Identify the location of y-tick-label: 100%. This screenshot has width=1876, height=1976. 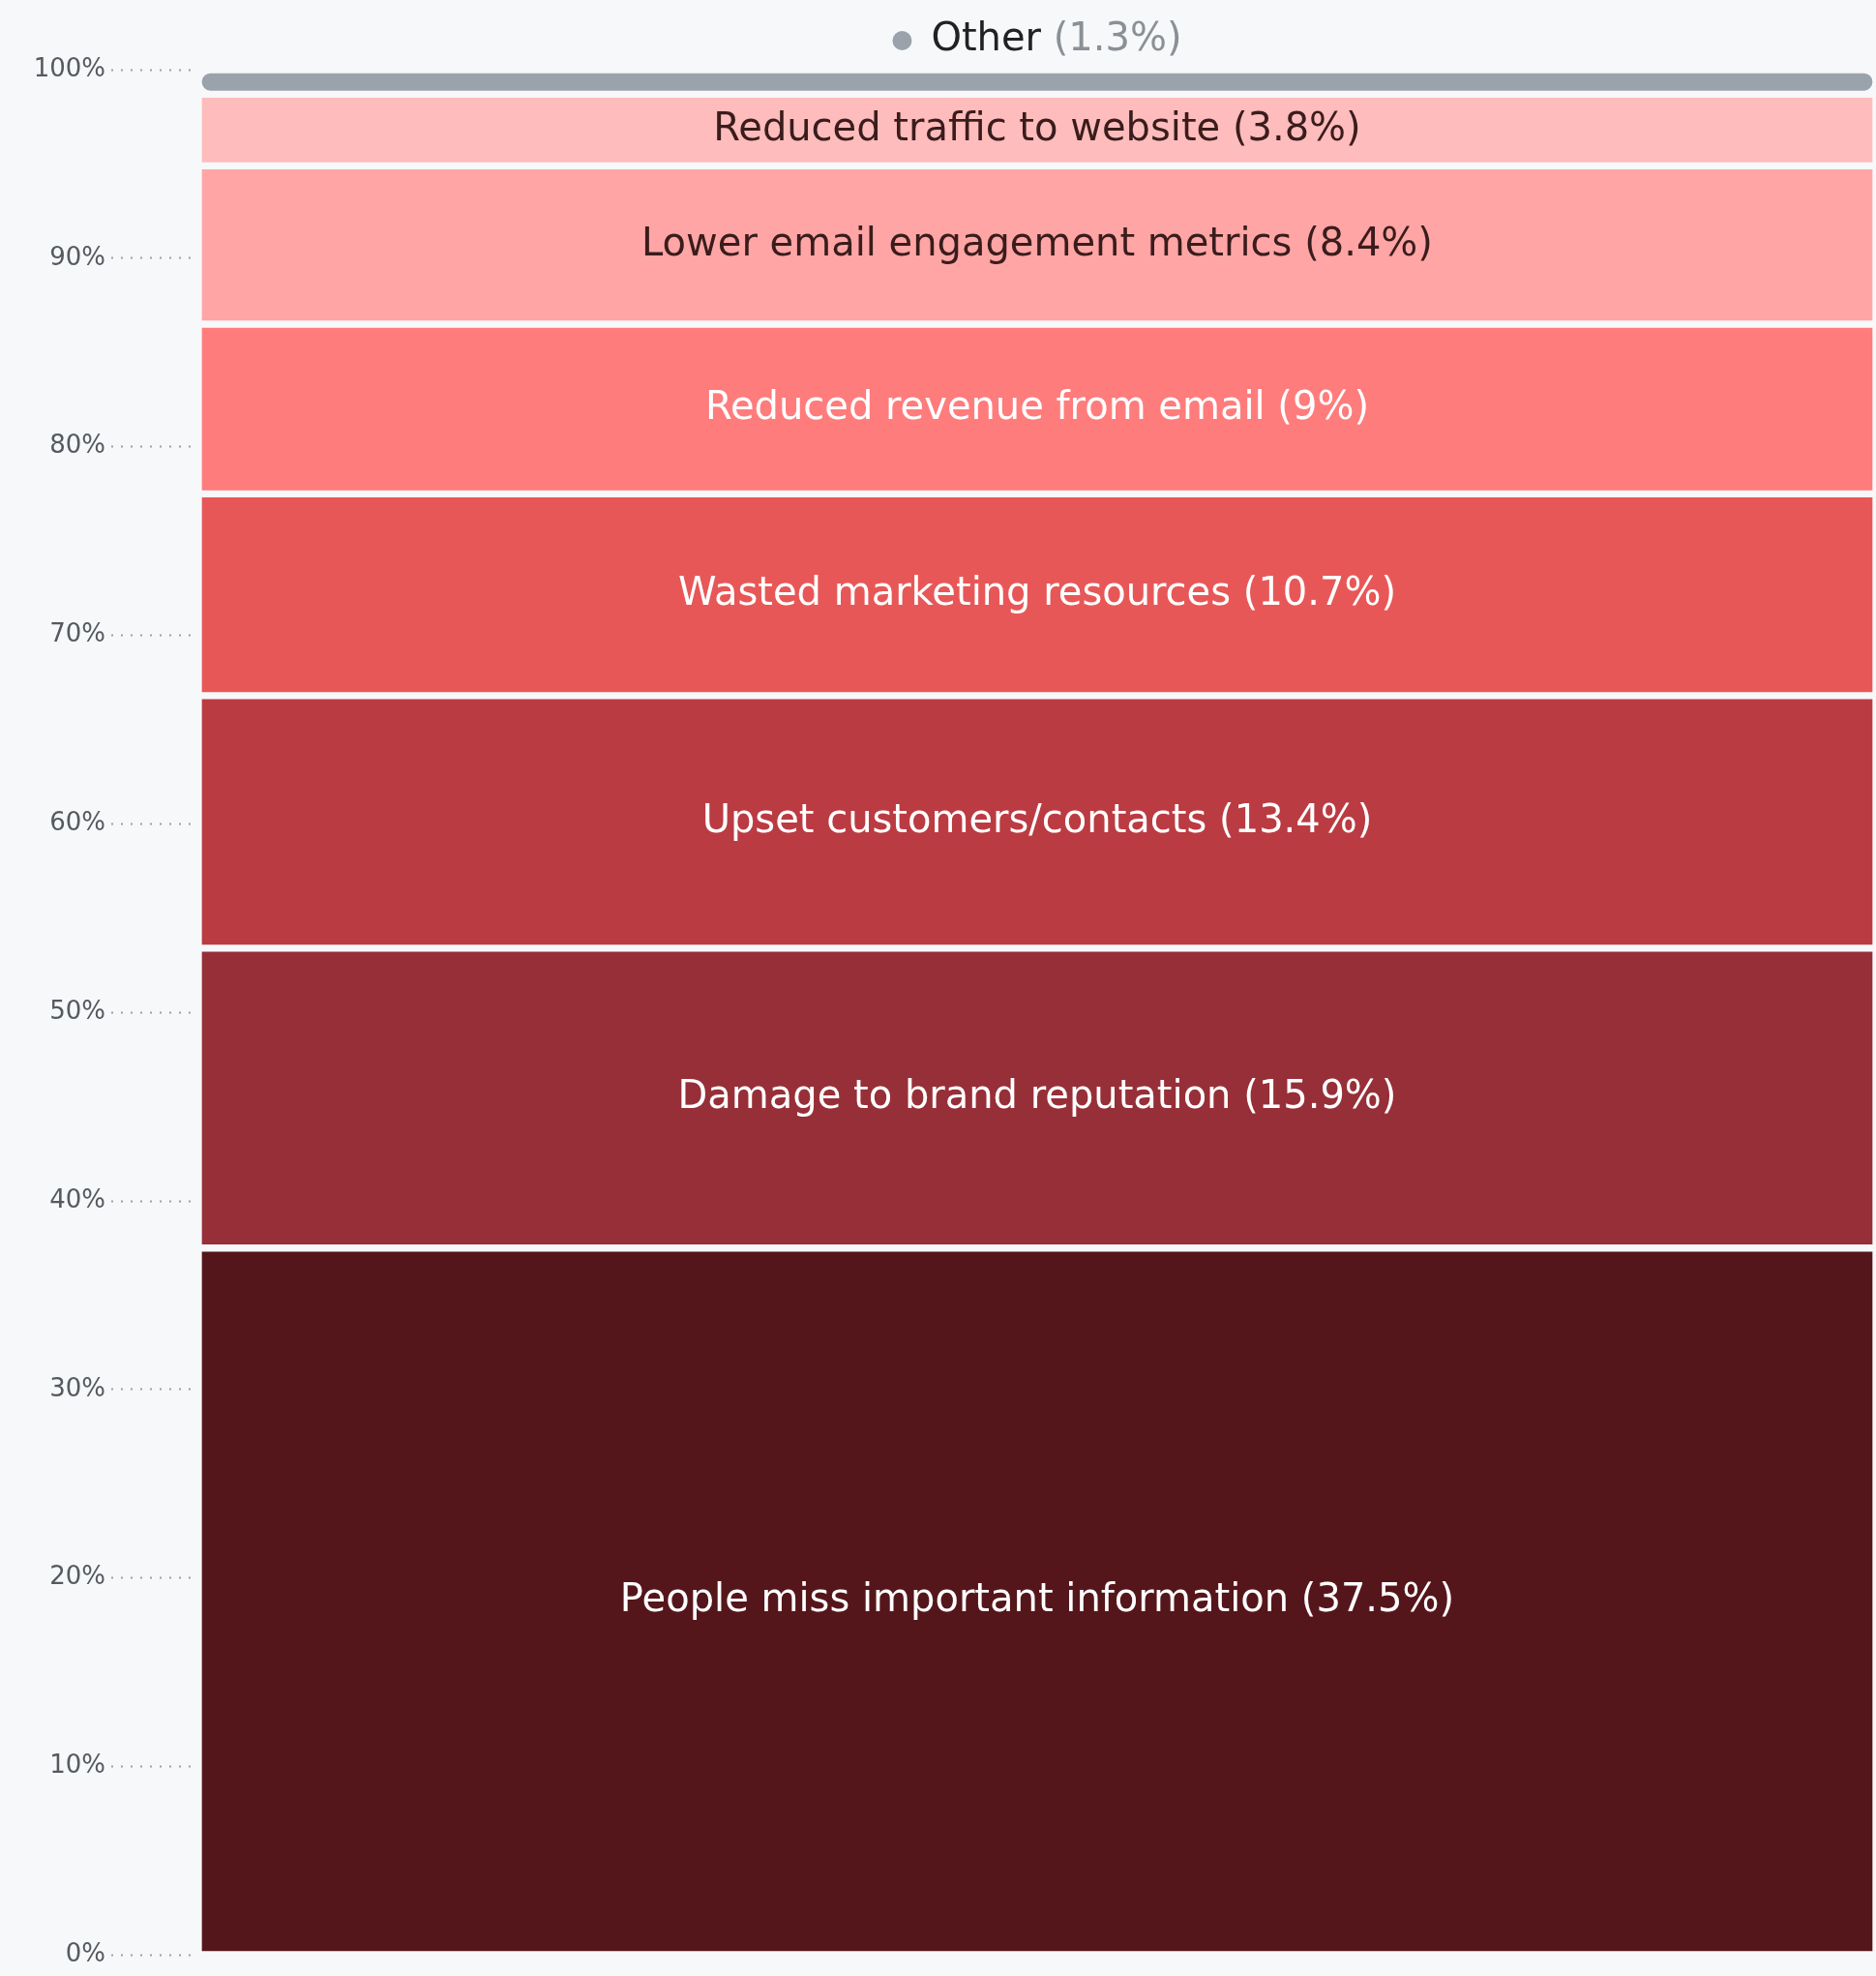
(69, 67).